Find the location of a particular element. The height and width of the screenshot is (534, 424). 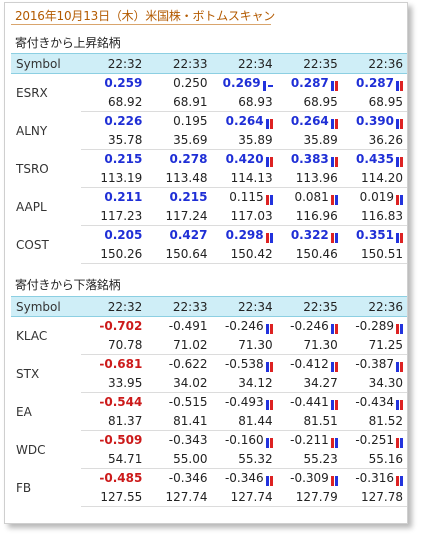

change-cell: -0.491 is located at coordinates (178, 326).